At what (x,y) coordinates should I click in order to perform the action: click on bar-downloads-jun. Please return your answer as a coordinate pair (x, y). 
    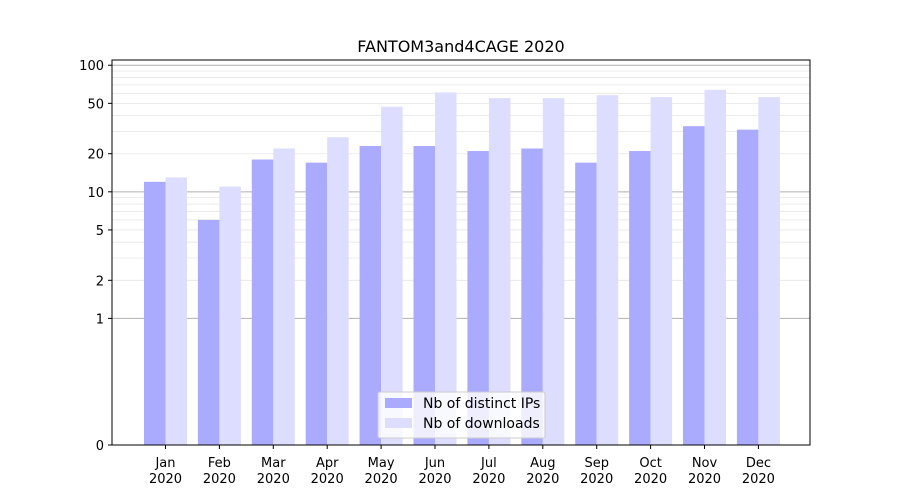
    Looking at the image, I should click on (446, 269).